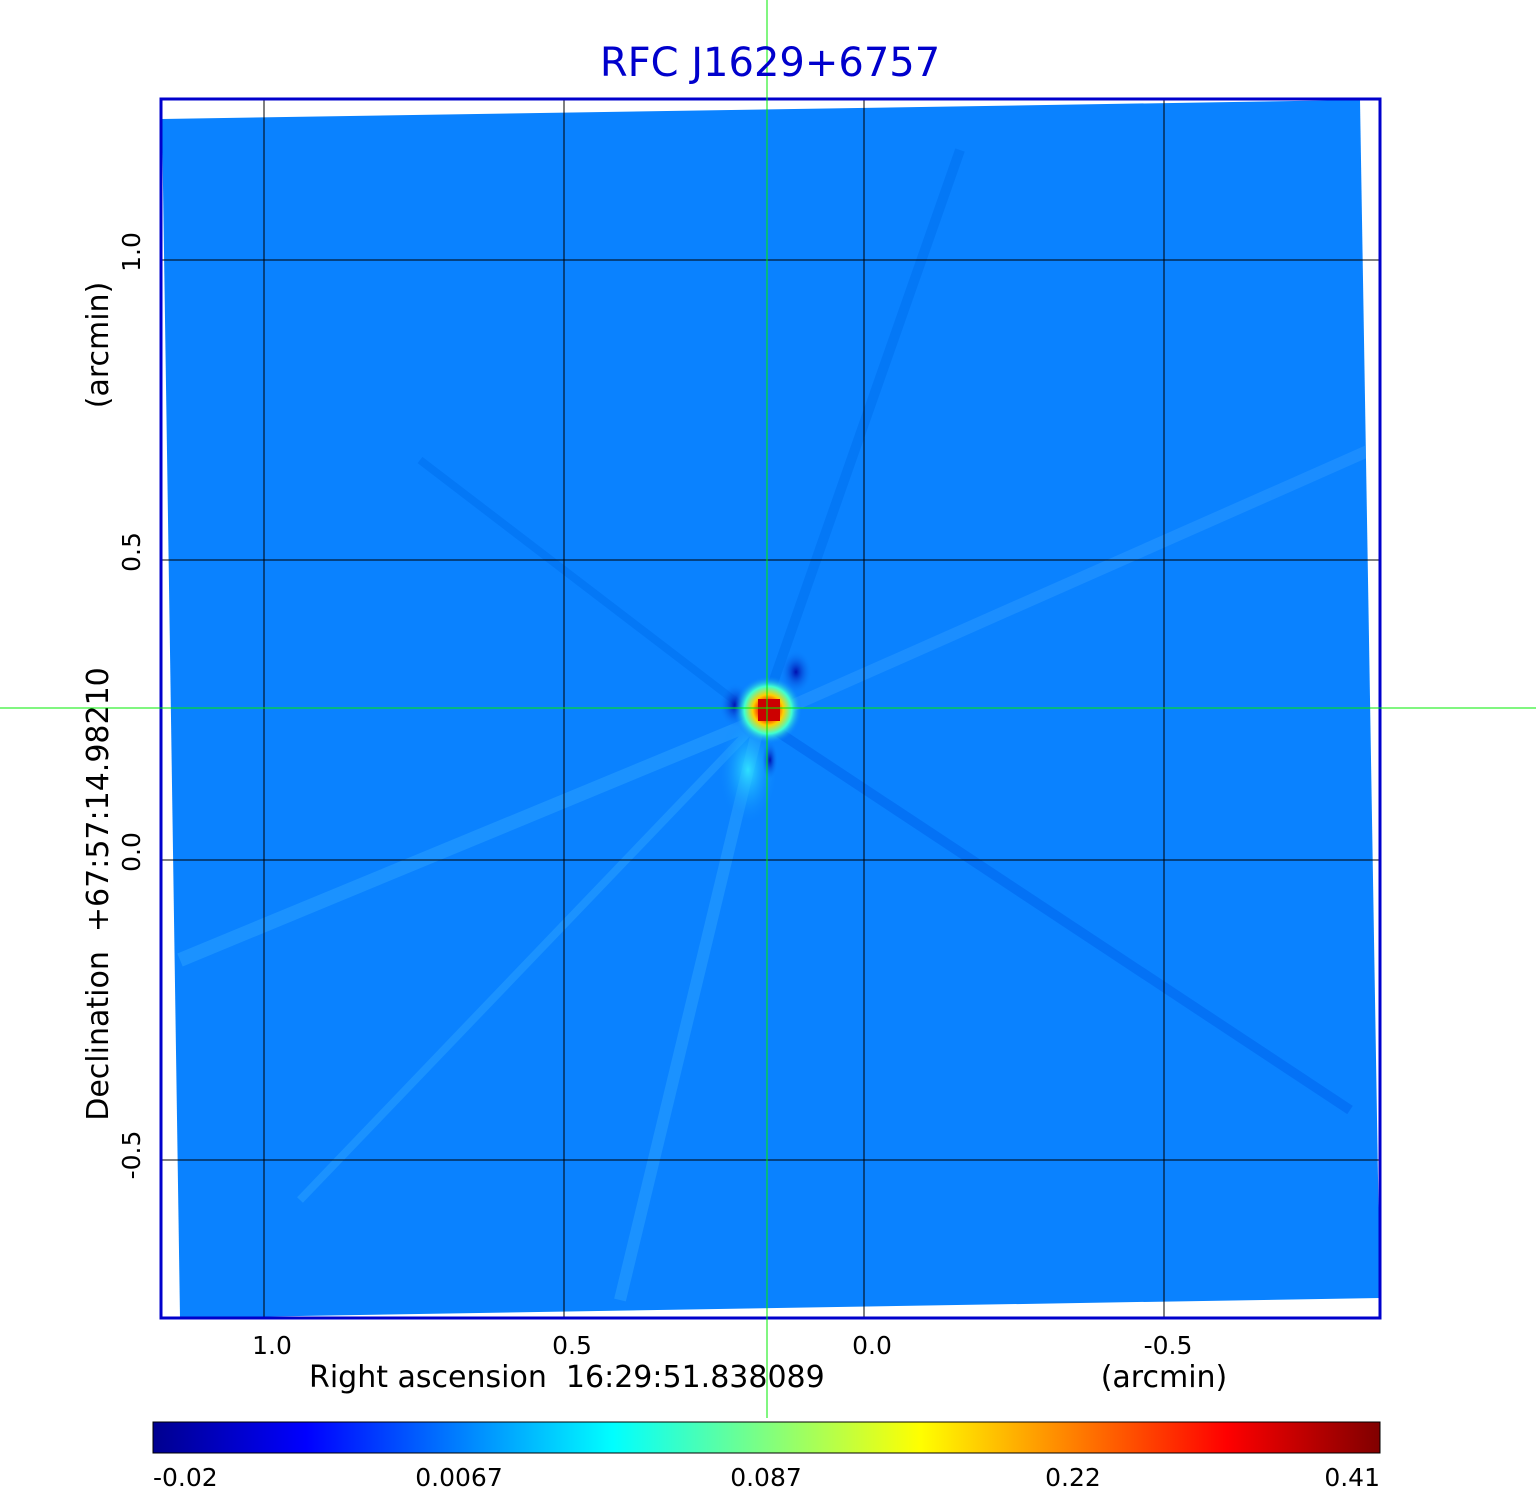 This screenshot has width=1536, height=1511. What do you see at coordinates (567, 1377) in the screenshot?
I see `x-axis-label: Right ascension 16:29:51.838089` at bounding box center [567, 1377].